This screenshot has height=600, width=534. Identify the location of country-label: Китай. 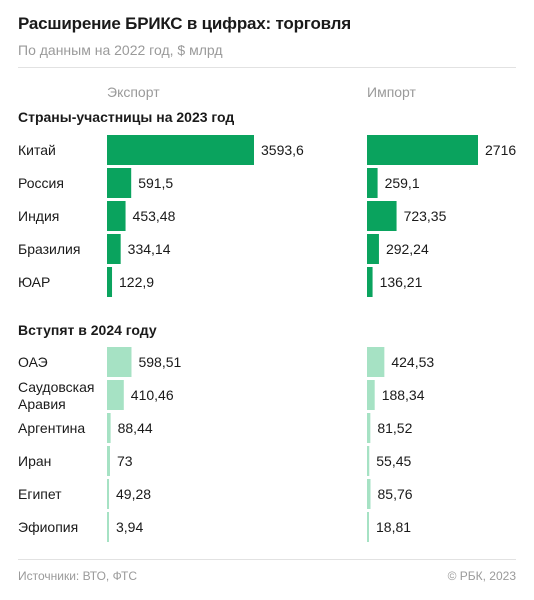
(37, 150).